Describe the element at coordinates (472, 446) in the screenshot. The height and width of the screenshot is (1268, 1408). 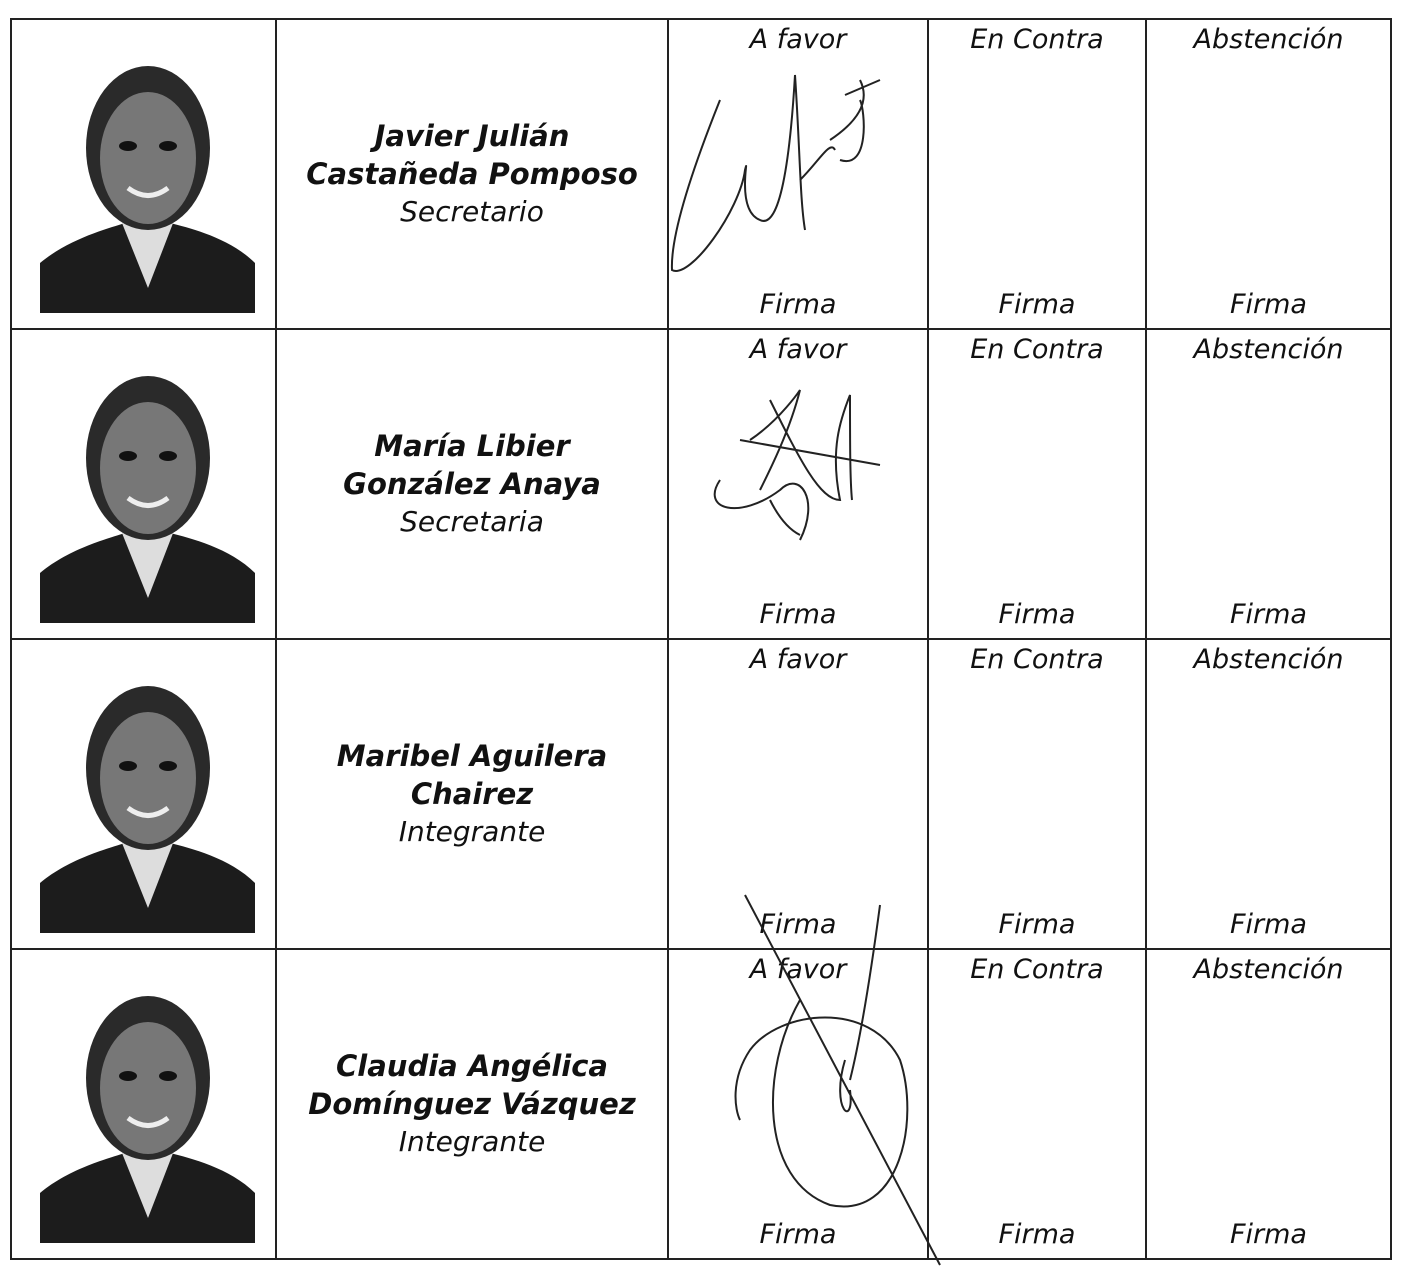
I see `member-name: María Libier` at that location.